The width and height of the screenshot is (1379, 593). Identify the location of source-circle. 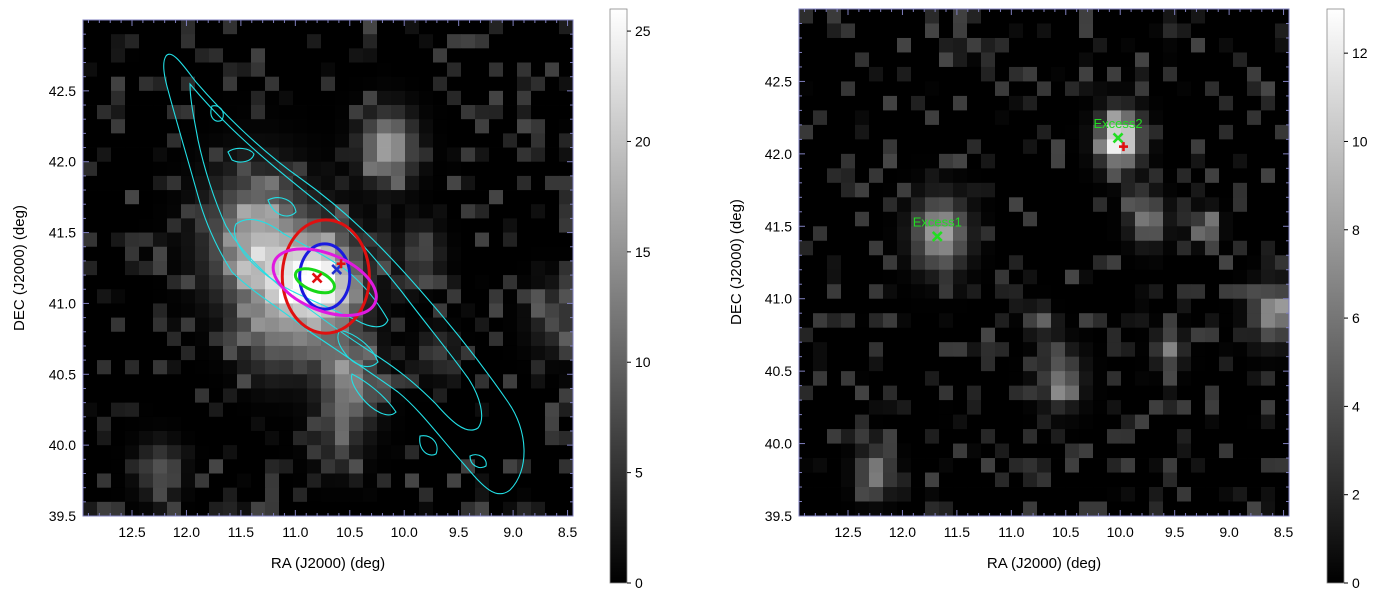
(325, 276).